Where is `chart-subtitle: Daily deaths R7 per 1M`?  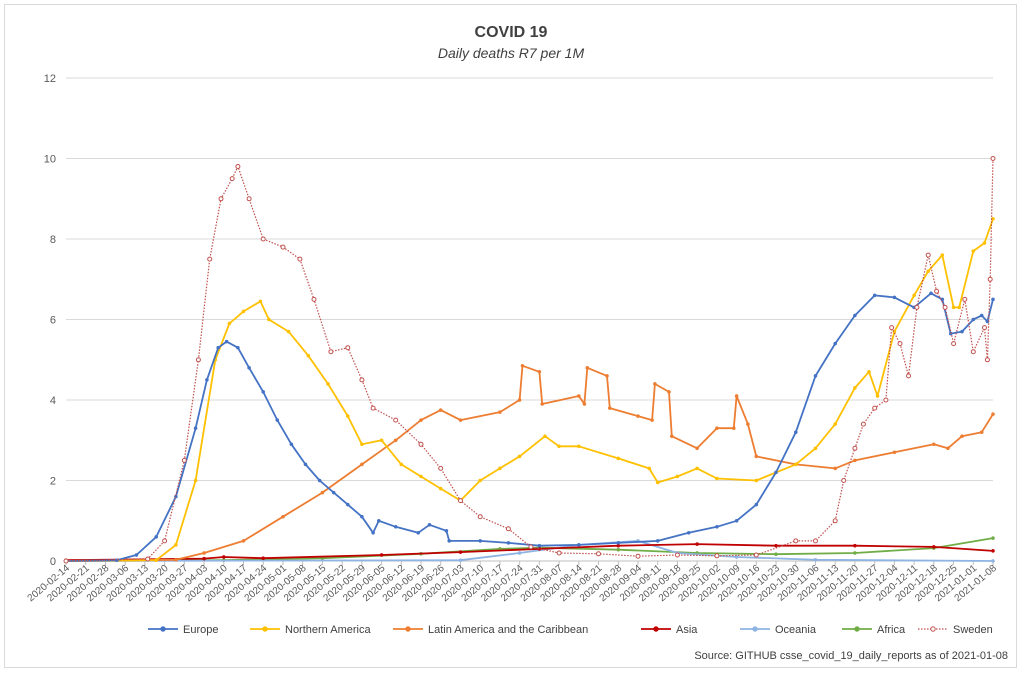
chart-subtitle: Daily deaths R7 per 1M is located at coordinates (511, 53).